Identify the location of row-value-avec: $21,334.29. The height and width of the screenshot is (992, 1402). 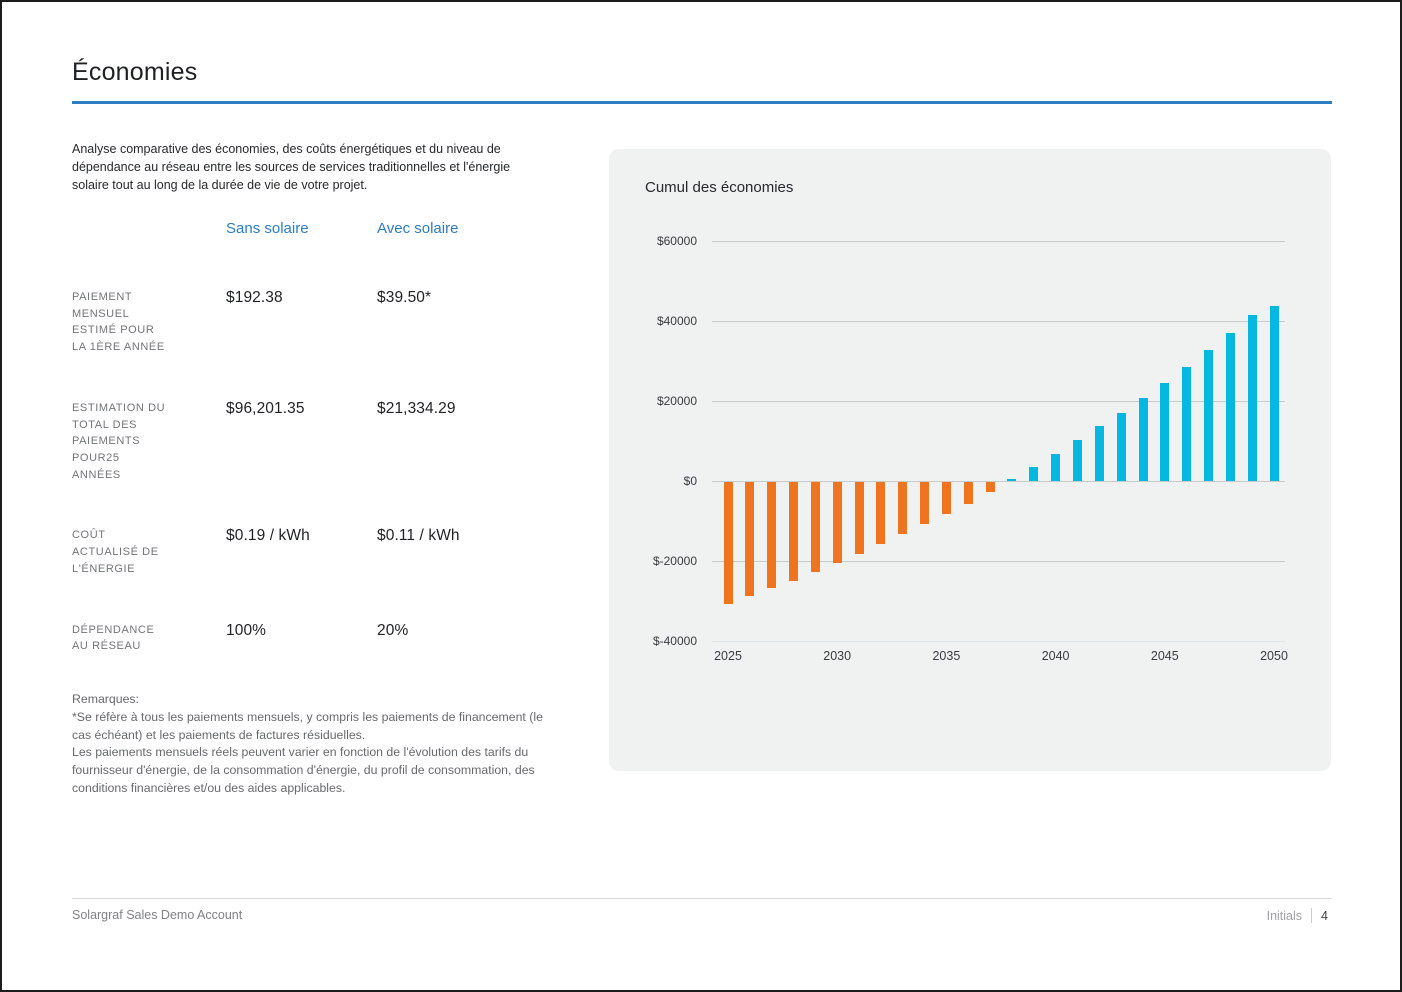
(416, 408).